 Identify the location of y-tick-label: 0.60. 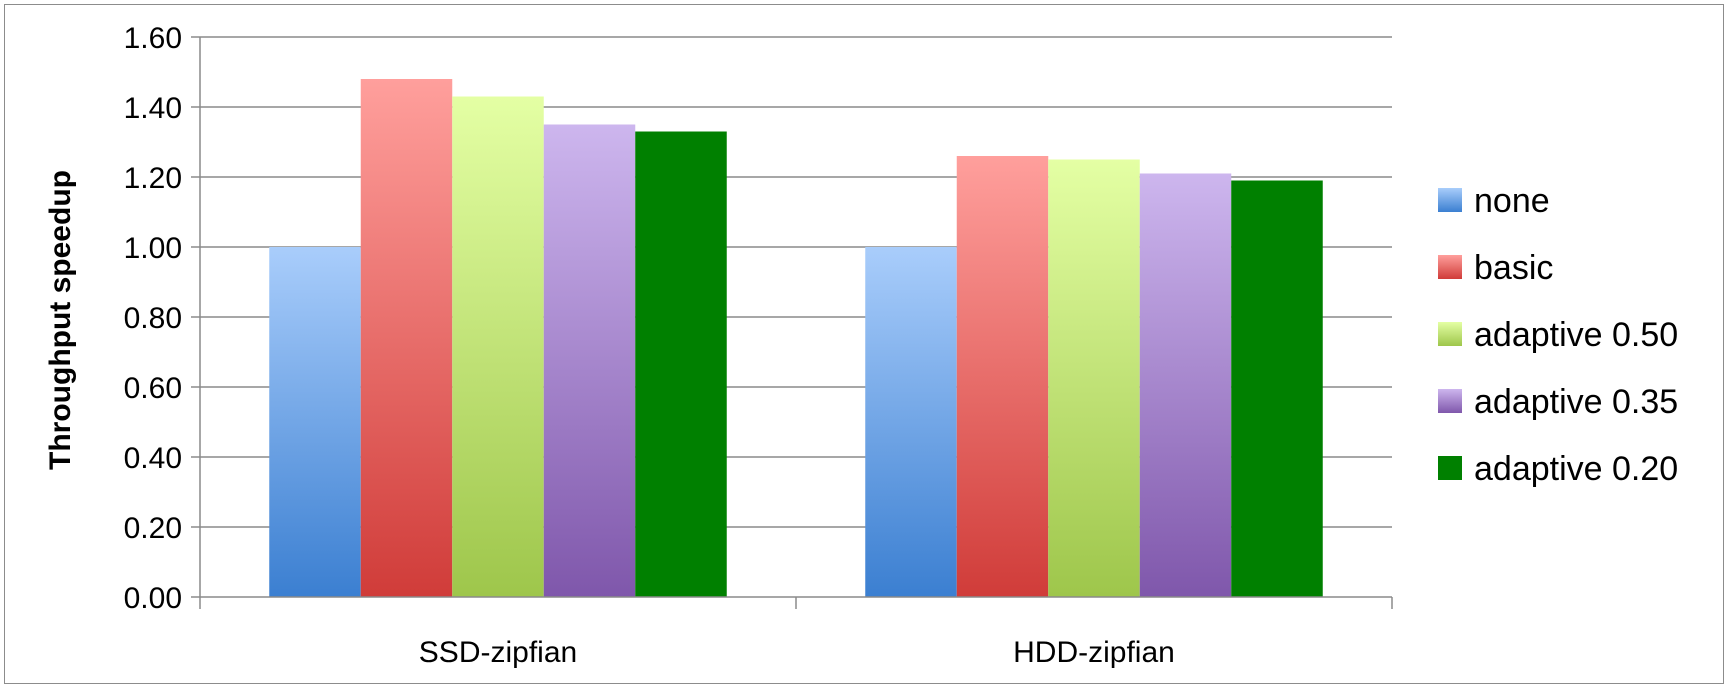
(153, 388).